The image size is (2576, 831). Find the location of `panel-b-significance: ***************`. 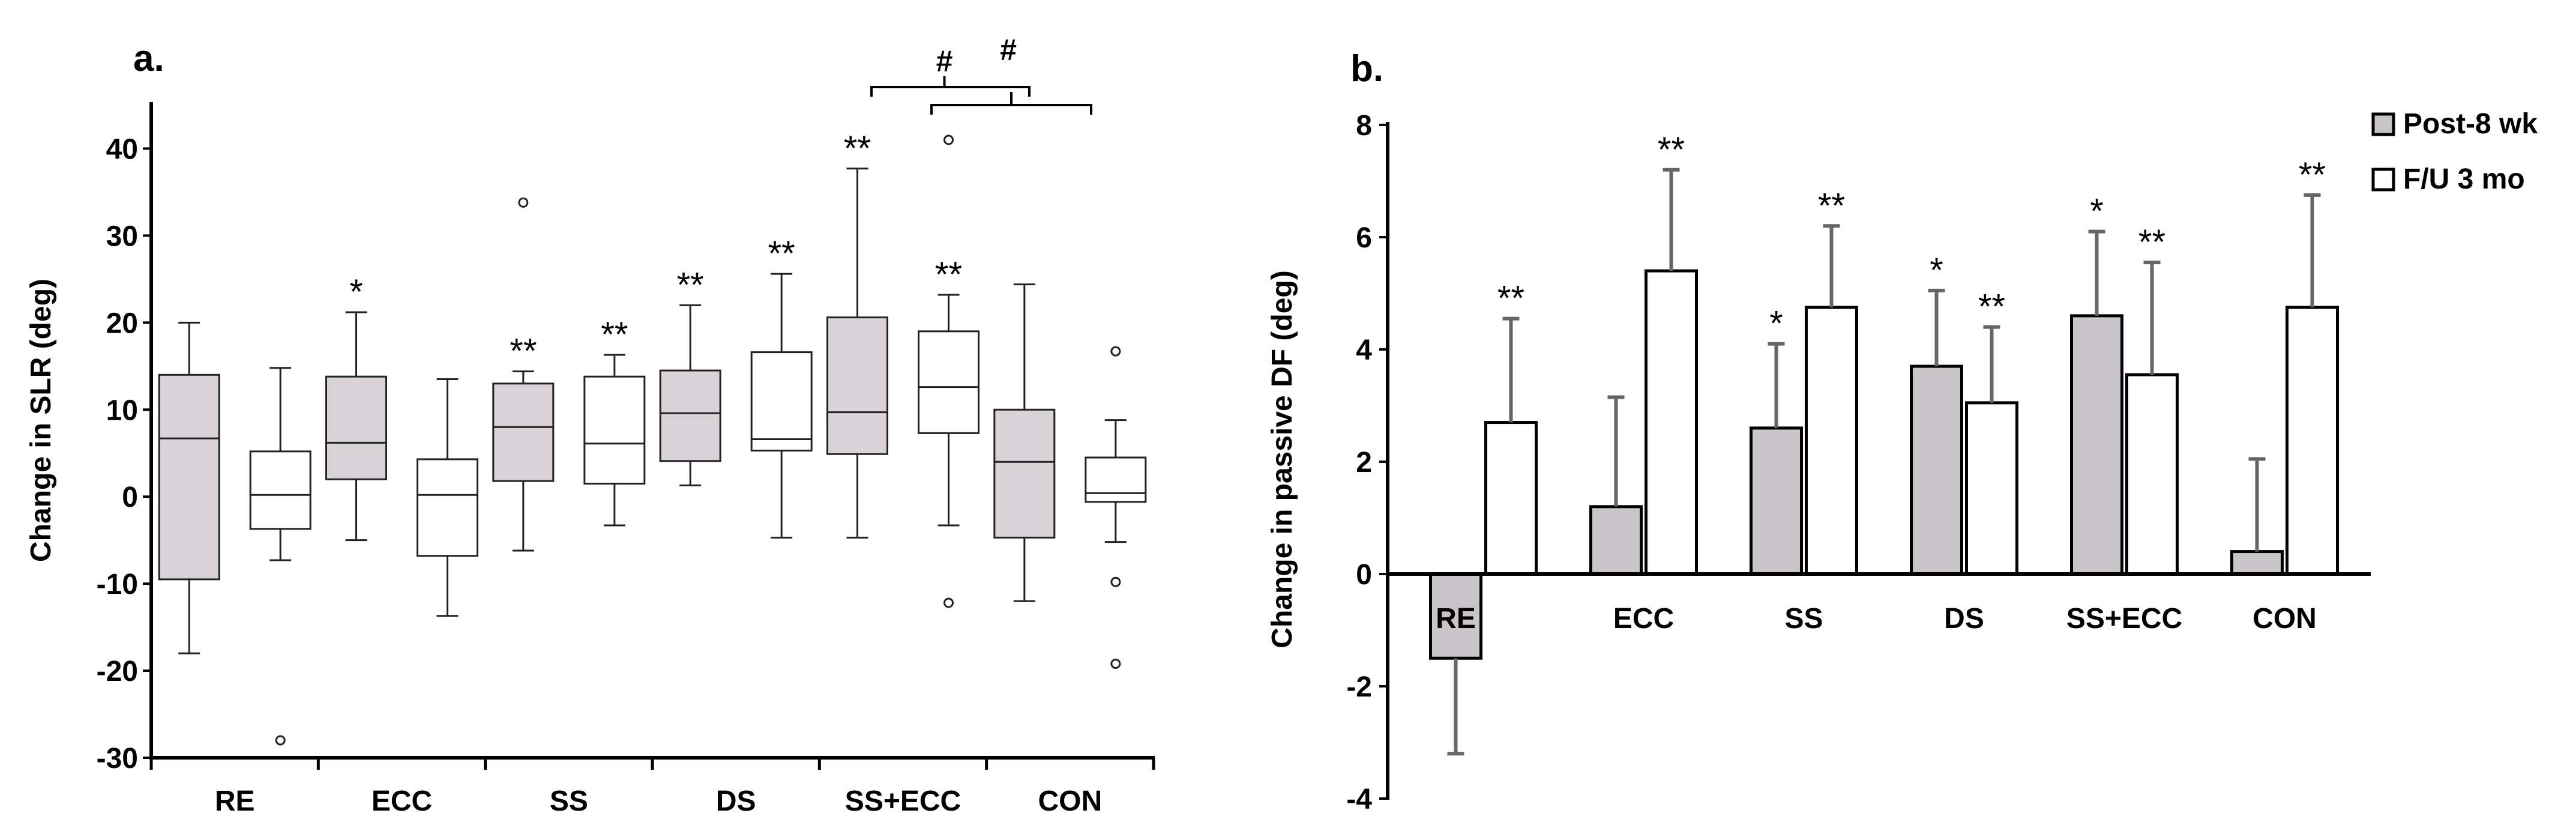

panel-b-significance: *************** is located at coordinates (1911, 237).